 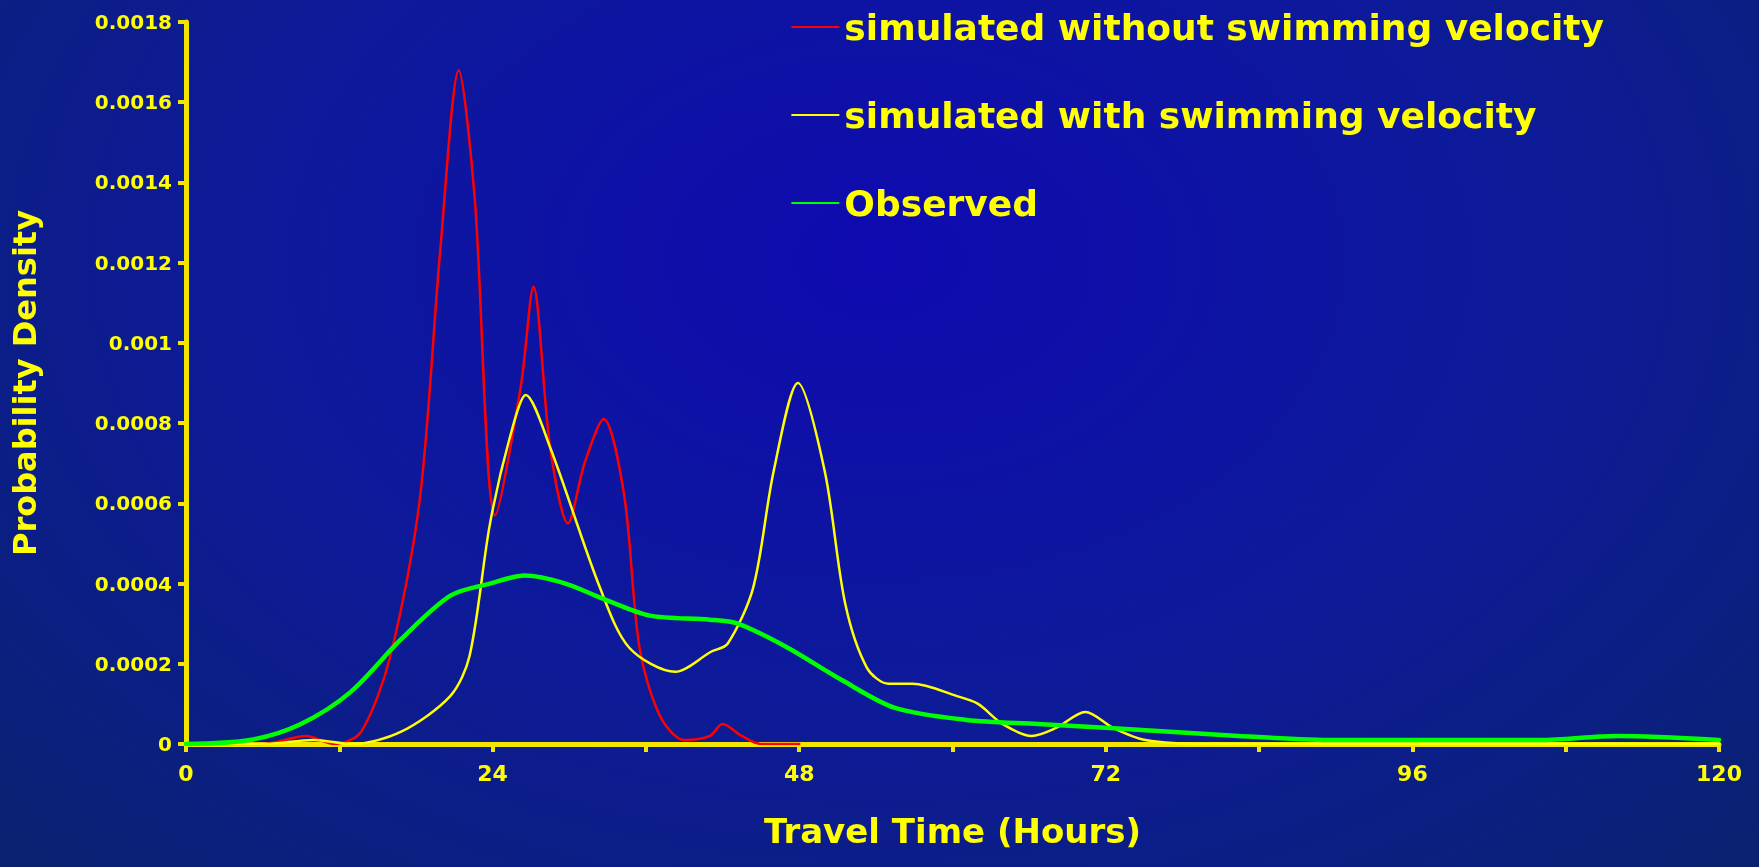 I want to click on y-tick-label: 0.001, so click(x=140, y=342).